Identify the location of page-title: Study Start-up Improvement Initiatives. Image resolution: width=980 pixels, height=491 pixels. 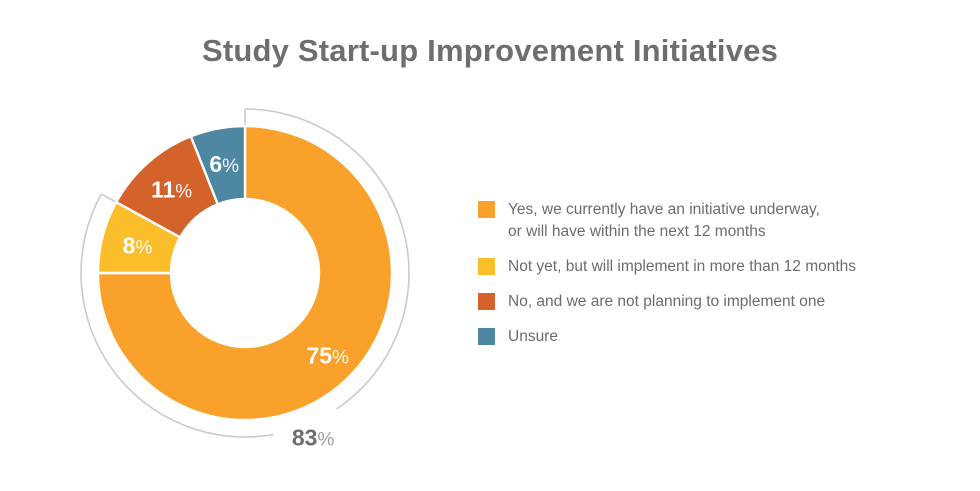
(490, 50).